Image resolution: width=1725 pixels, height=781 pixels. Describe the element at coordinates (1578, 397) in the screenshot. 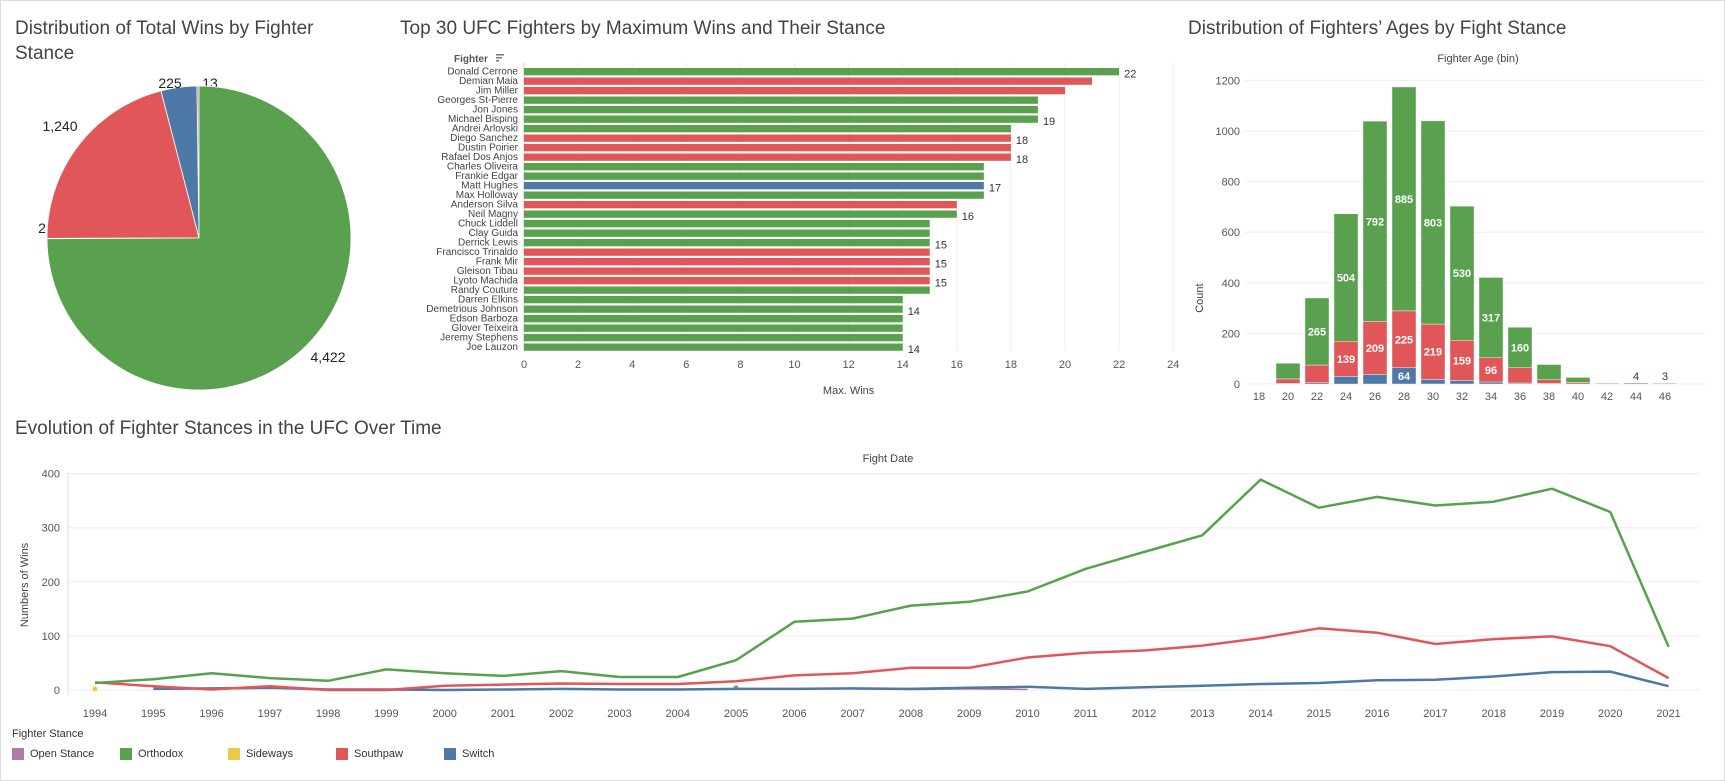

I see `histogram-x-tick-label: 40` at that location.